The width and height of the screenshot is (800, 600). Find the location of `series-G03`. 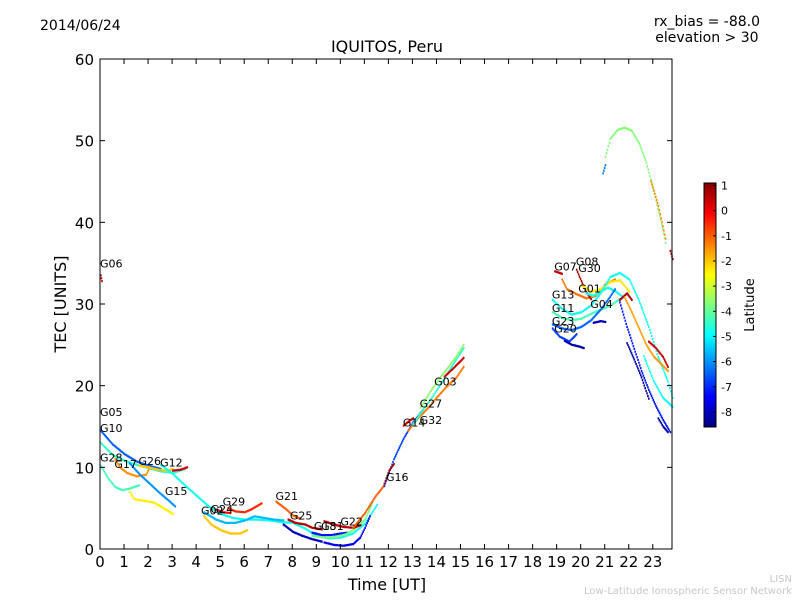

series-G03 is located at coordinates (442, 376).